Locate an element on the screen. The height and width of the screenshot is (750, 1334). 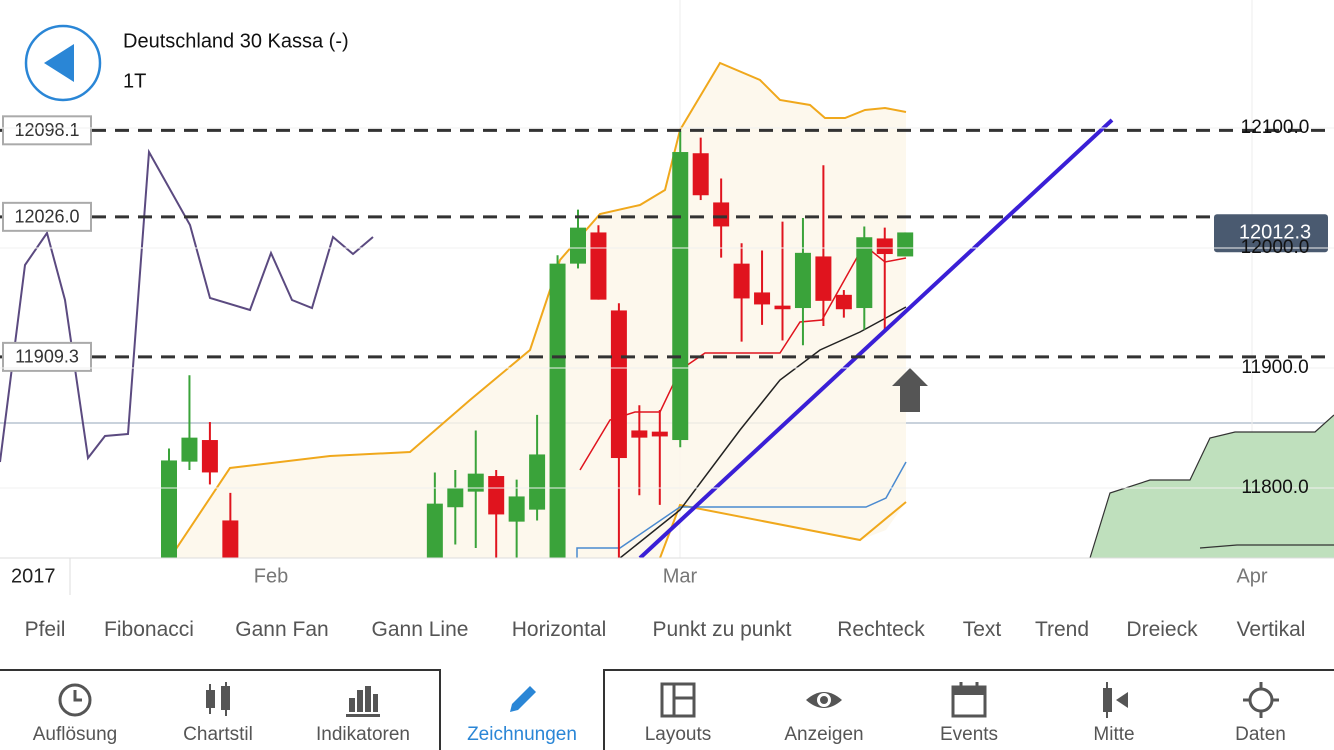
tab-label: Indikatoren is located at coordinates (362, 734).